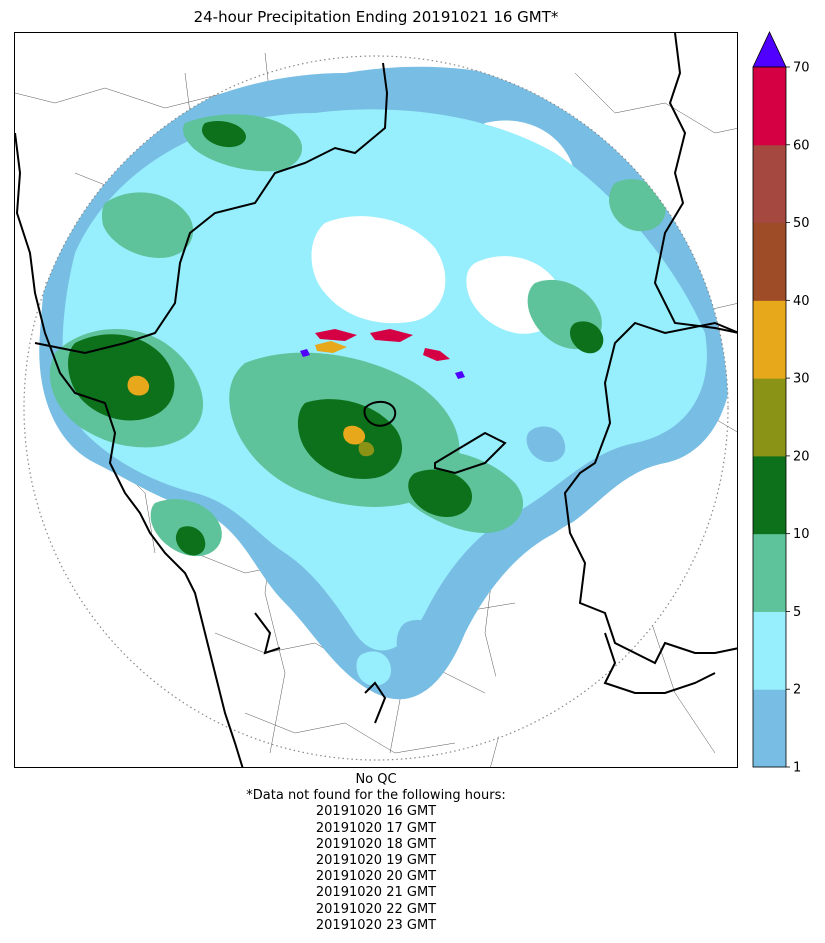 This screenshot has width=825, height=943. Describe the element at coordinates (801, 145) in the screenshot. I see `colorbar-tick-label: 60` at that location.